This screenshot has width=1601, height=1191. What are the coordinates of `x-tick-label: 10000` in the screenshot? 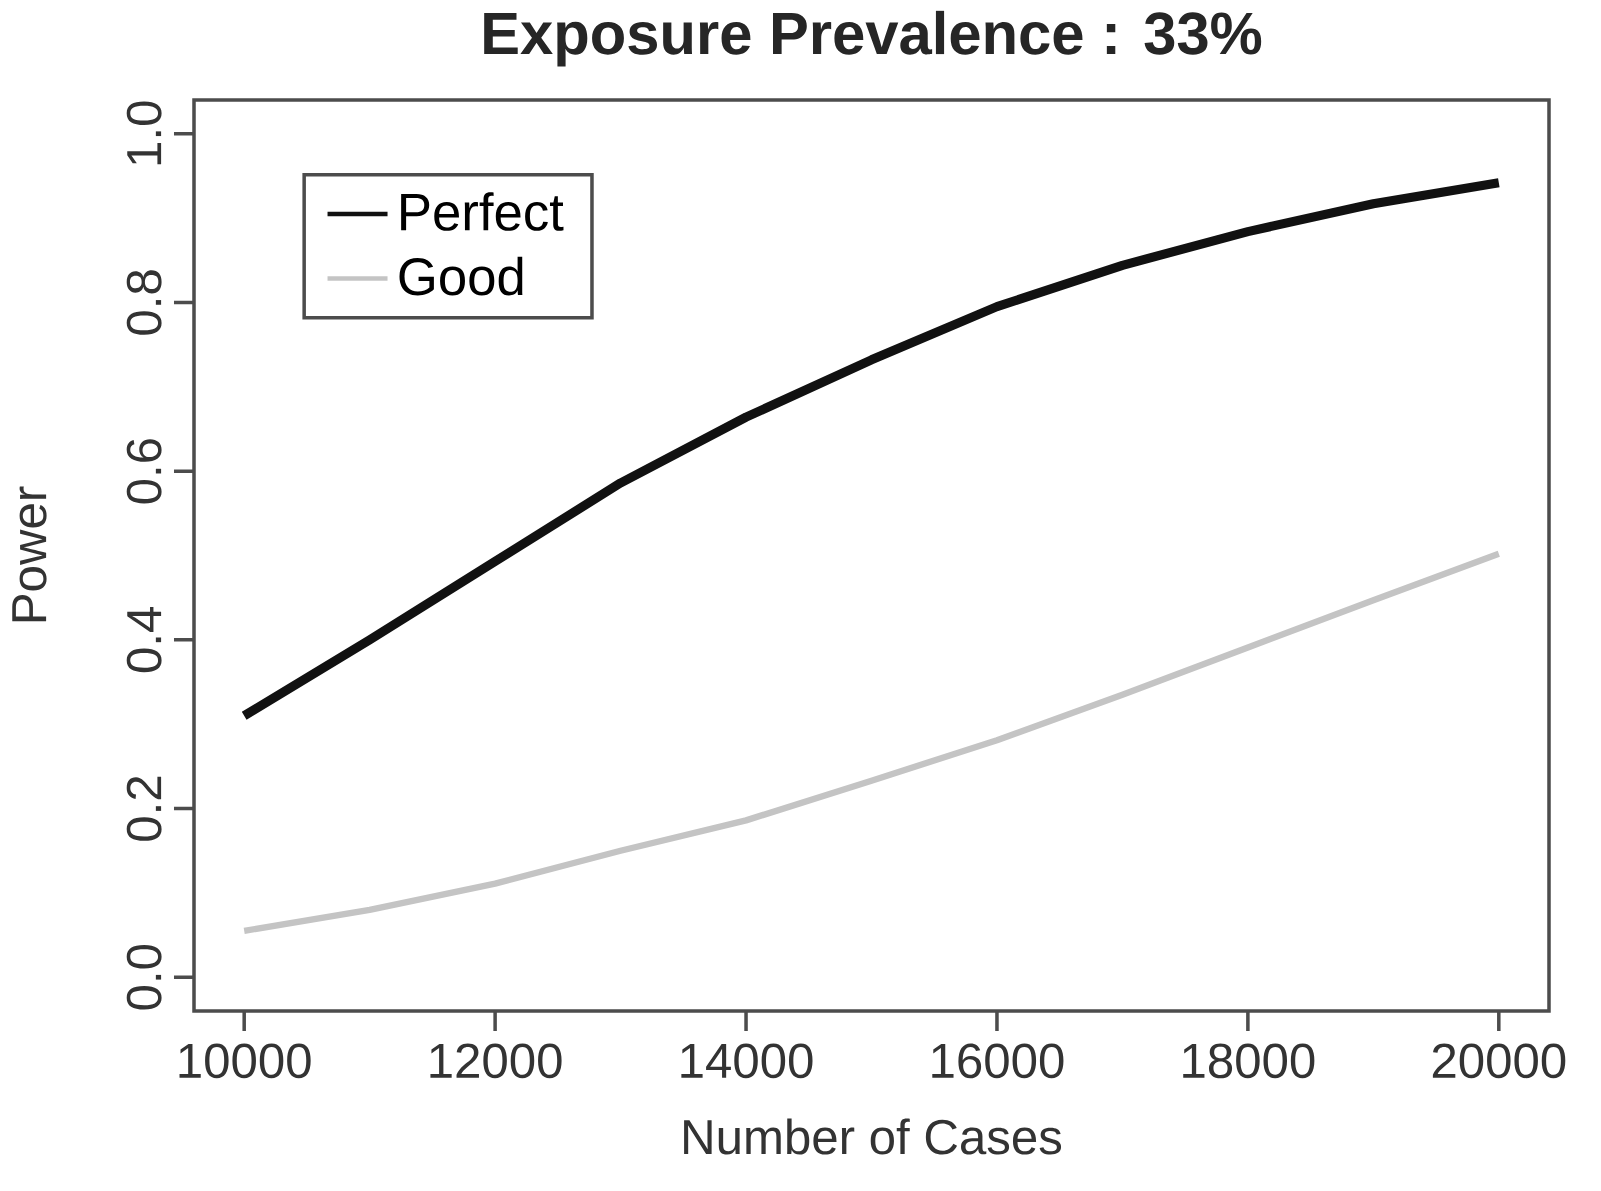 It's located at (245, 1061).